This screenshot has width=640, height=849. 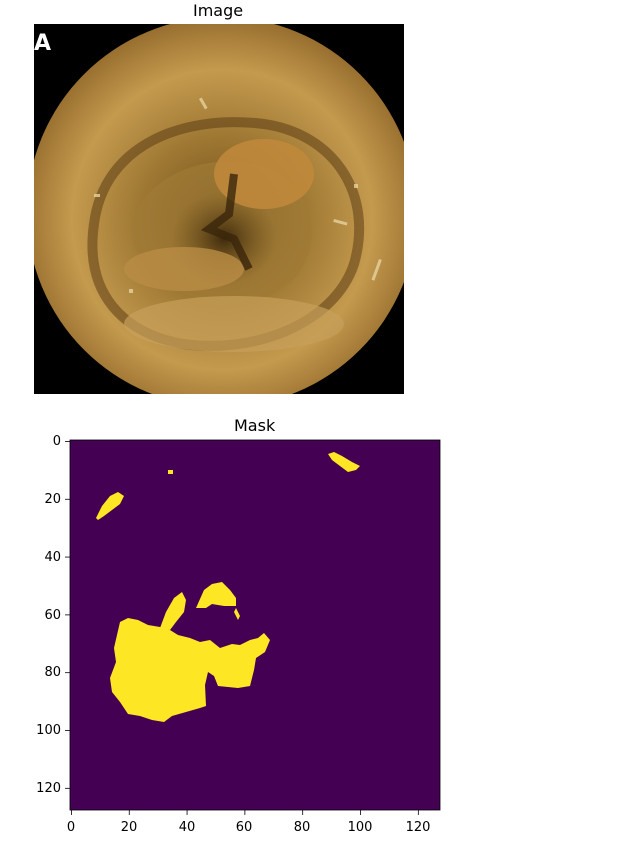 I want to click on mask-region-topleft, so click(x=110, y=506).